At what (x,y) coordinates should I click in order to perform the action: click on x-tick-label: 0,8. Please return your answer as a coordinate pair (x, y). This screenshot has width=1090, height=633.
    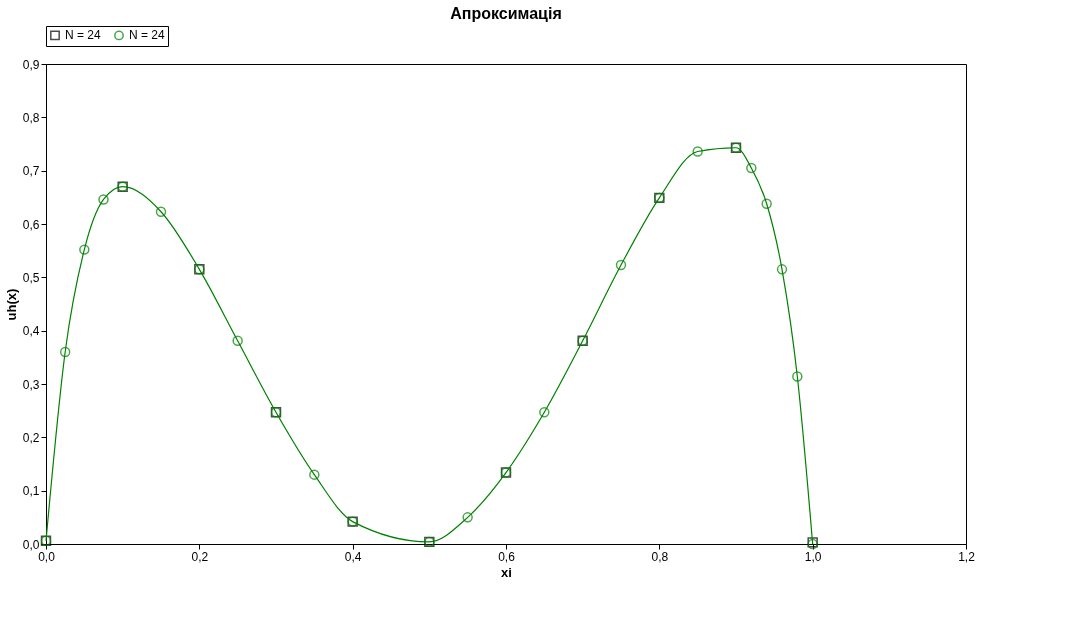
    Looking at the image, I should click on (660, 556).